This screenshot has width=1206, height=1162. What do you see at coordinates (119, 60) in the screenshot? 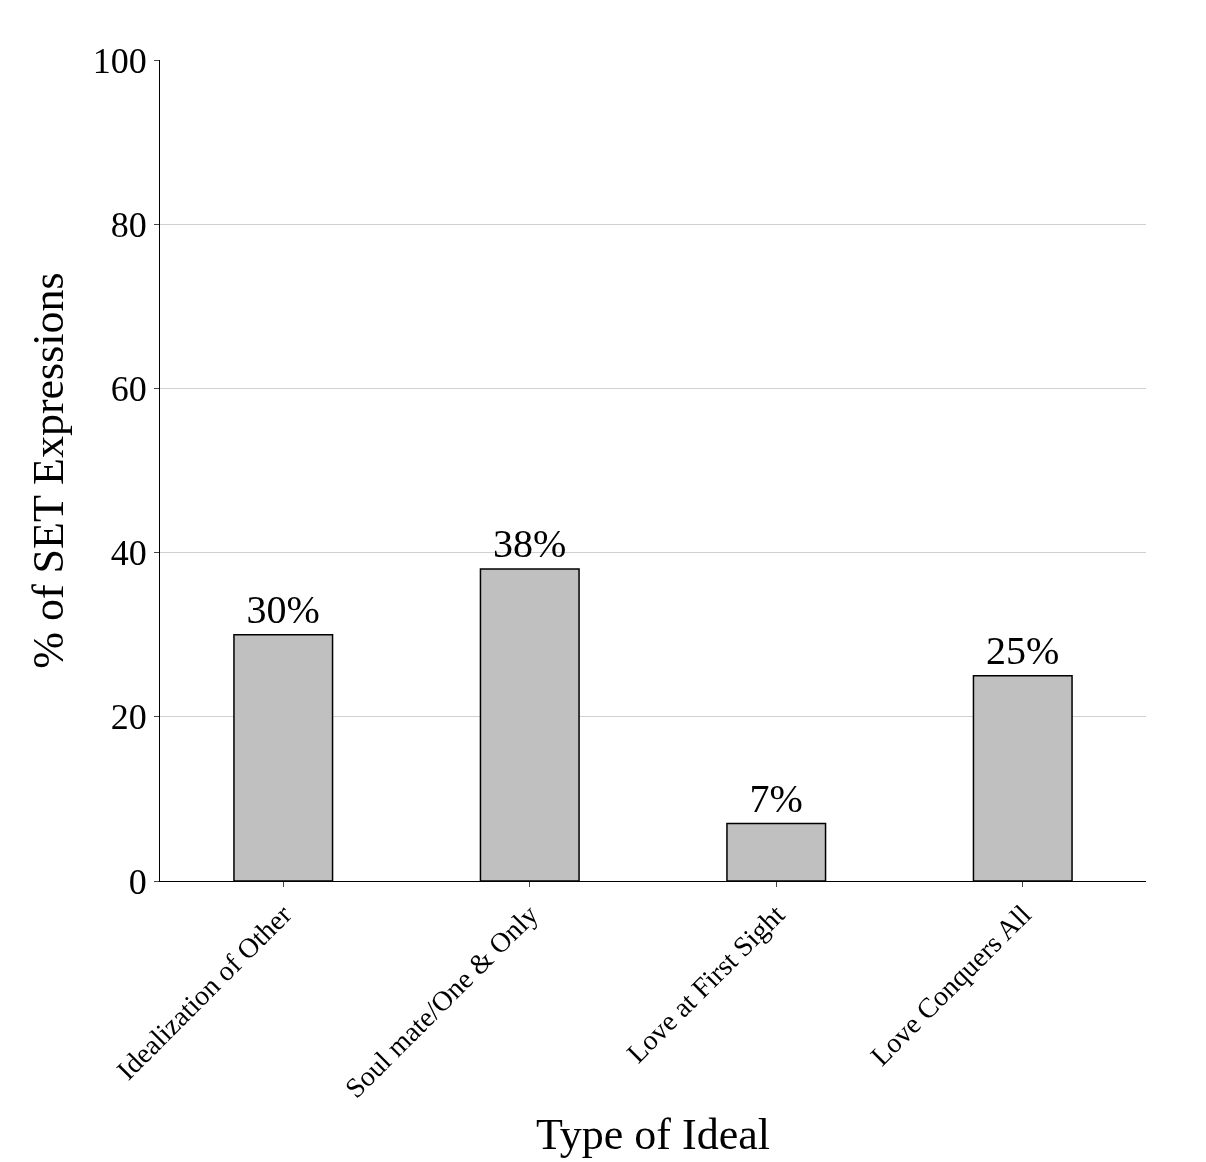
I see `y-tick-label: 100` at bounding box center [119, 60].